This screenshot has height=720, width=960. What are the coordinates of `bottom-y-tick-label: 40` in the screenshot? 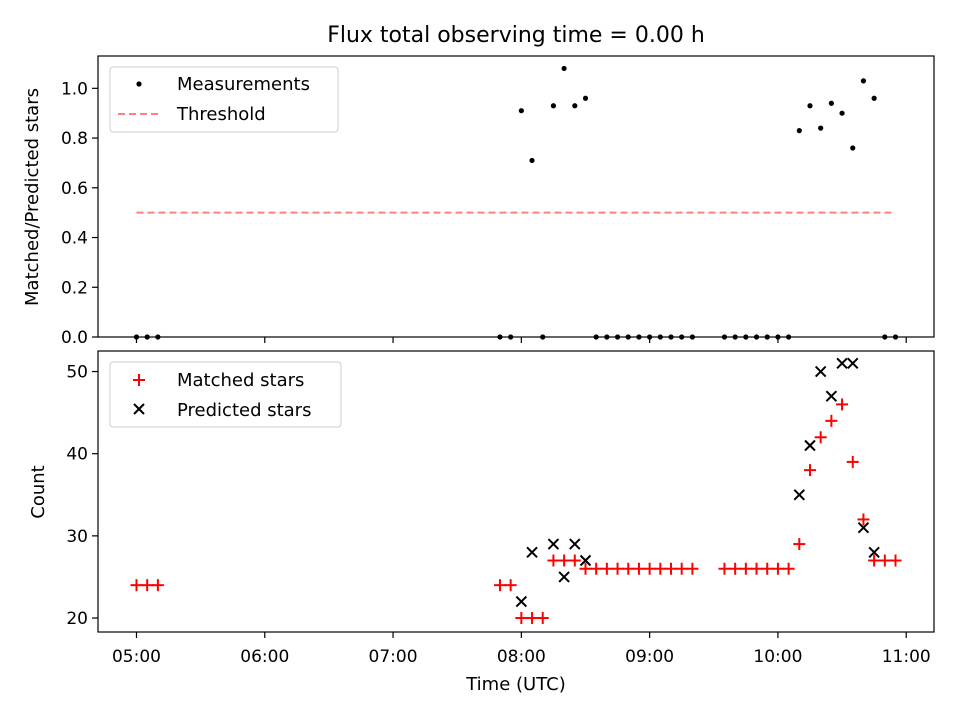 It's located at (77, 455).